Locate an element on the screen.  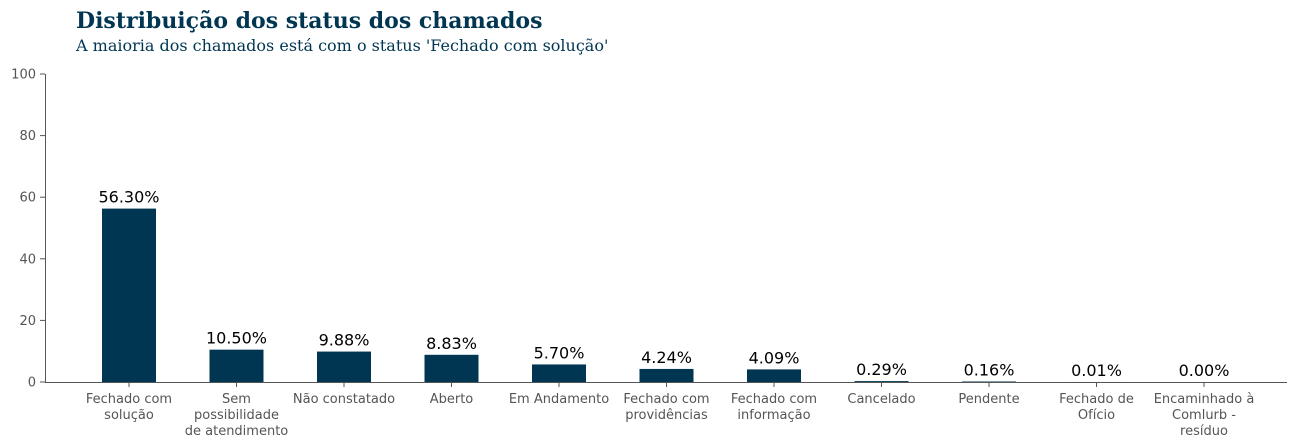
x-tick-label-line: informação is located at coordinates (773, 415).